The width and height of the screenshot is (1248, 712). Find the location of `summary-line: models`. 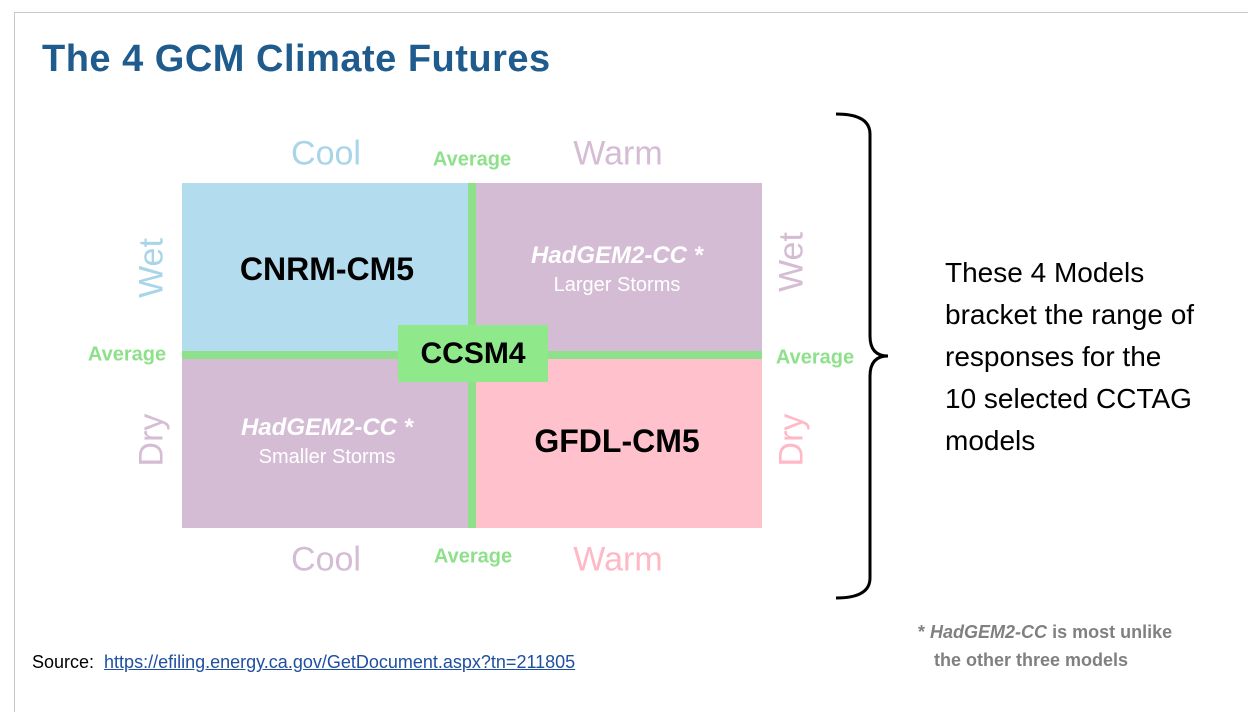

summary-line: models is located at coordinates (990, 440).